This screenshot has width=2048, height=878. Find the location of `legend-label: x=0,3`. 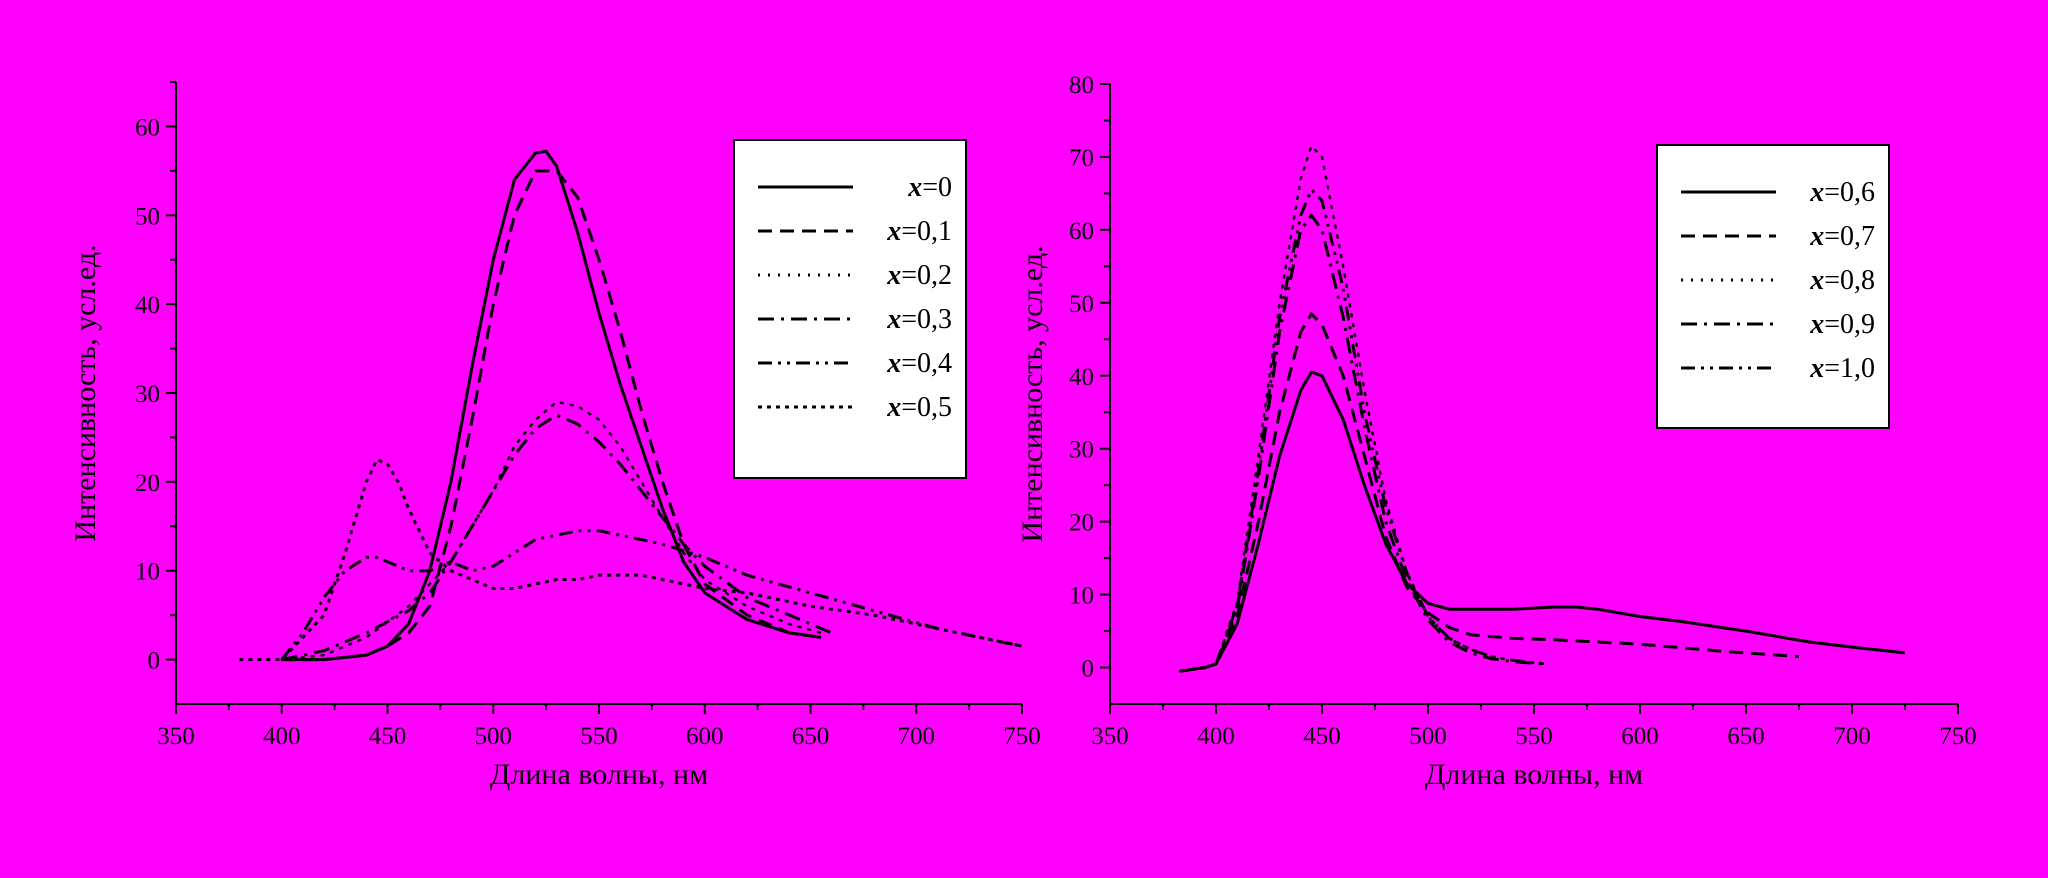

legend-label: x=0,3 is located at coordinates (919, 319).